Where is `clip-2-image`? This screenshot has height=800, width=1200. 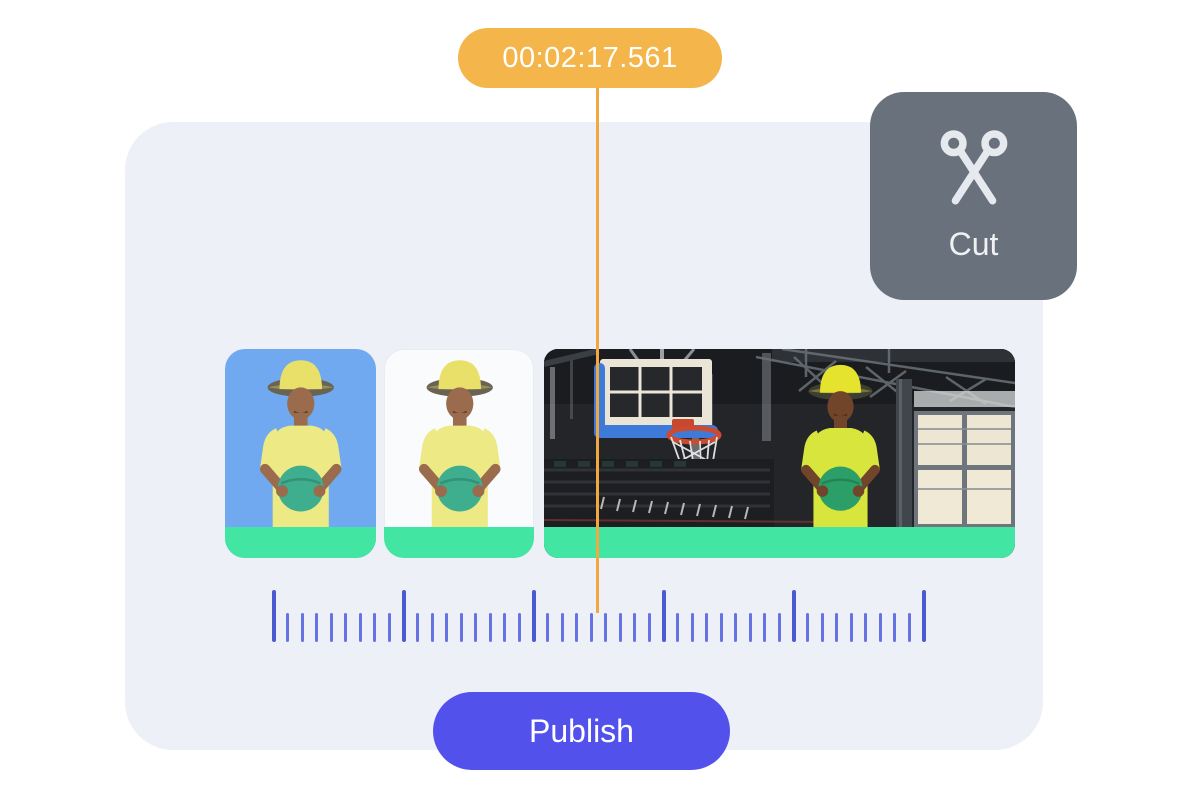 clip-2-image is located at coordinates (459, 438).